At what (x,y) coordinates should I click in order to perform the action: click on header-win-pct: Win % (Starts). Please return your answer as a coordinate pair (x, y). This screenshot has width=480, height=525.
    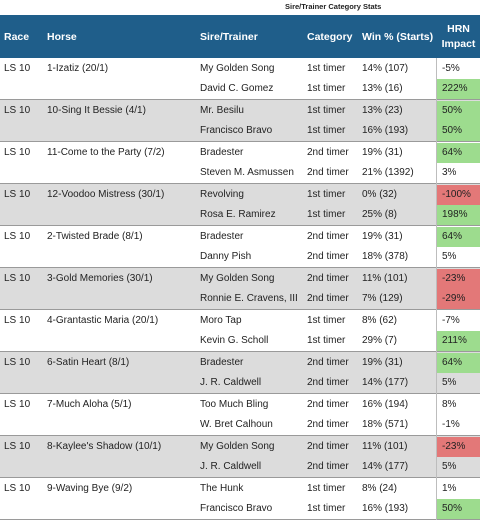
    Looking at the image, I should click on (398, 36).